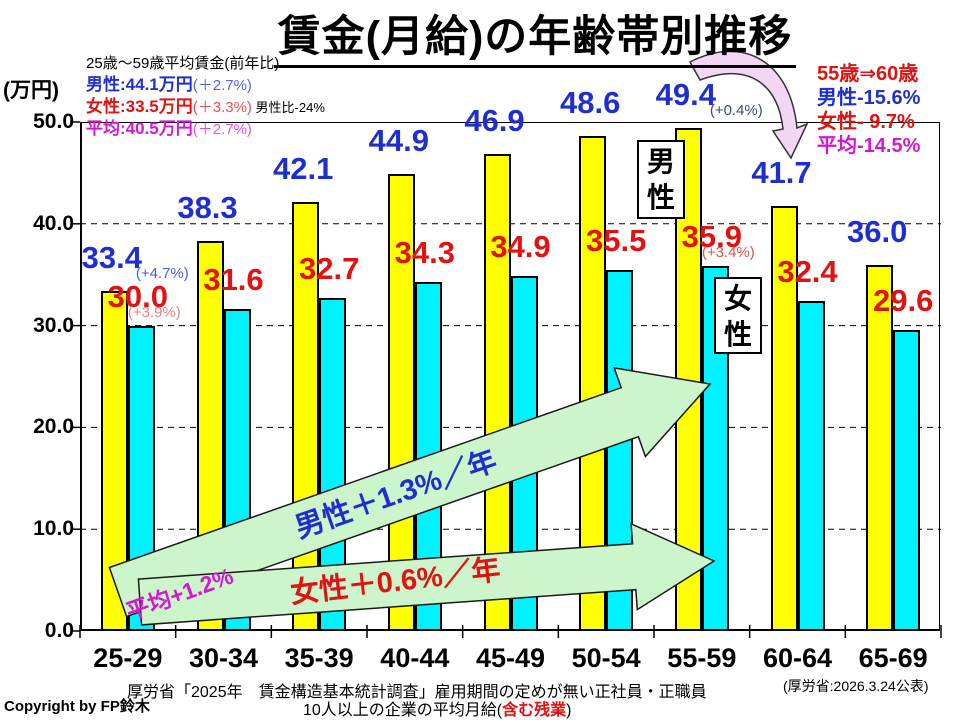 This screenshot has width=960, height=720. Describe the element at coordinates (856, 686) in the screenshot. I see `publish-date-note: (厚労省:2026.3.24公表)` at that location.